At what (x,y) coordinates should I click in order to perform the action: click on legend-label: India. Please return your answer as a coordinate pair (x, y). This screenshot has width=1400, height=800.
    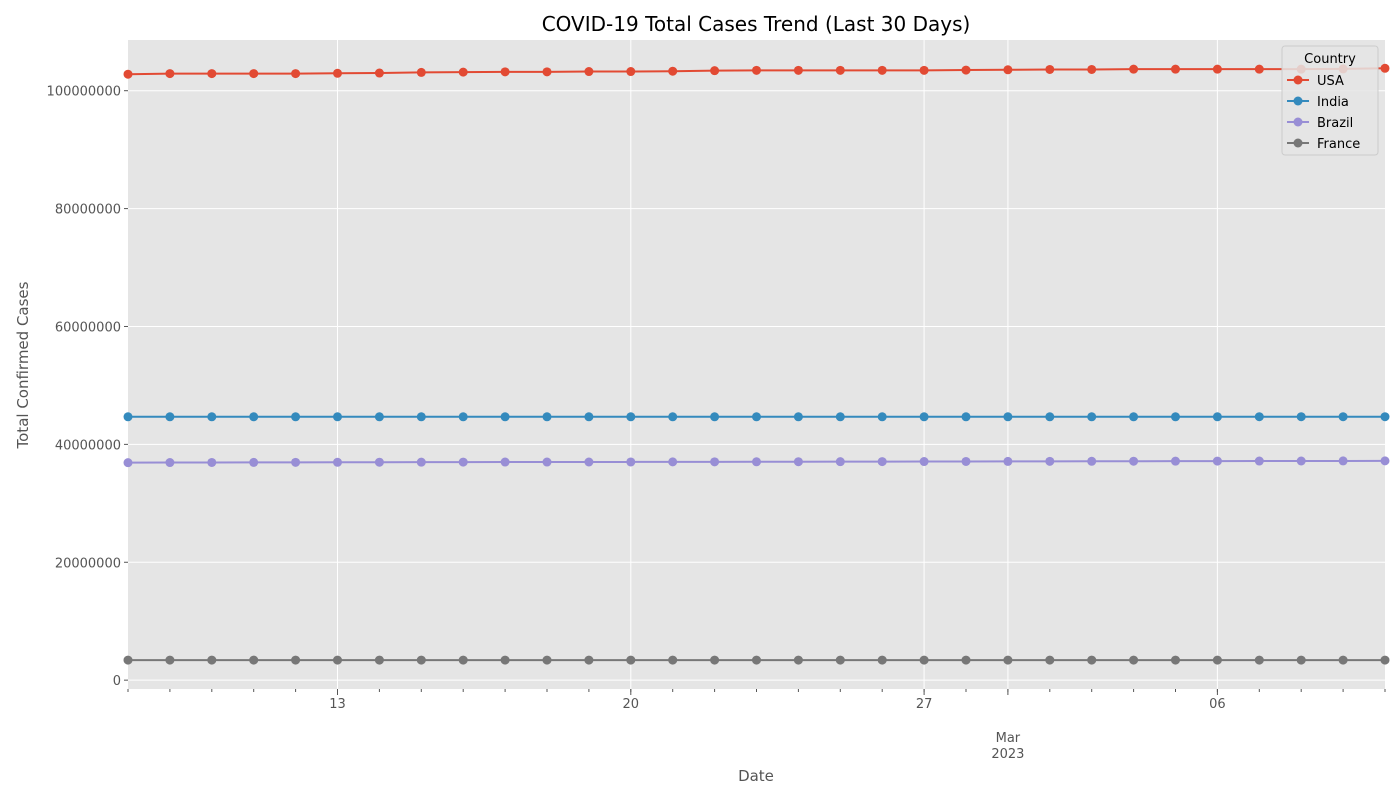
    Looking at the image, I should click on (1333, 102).